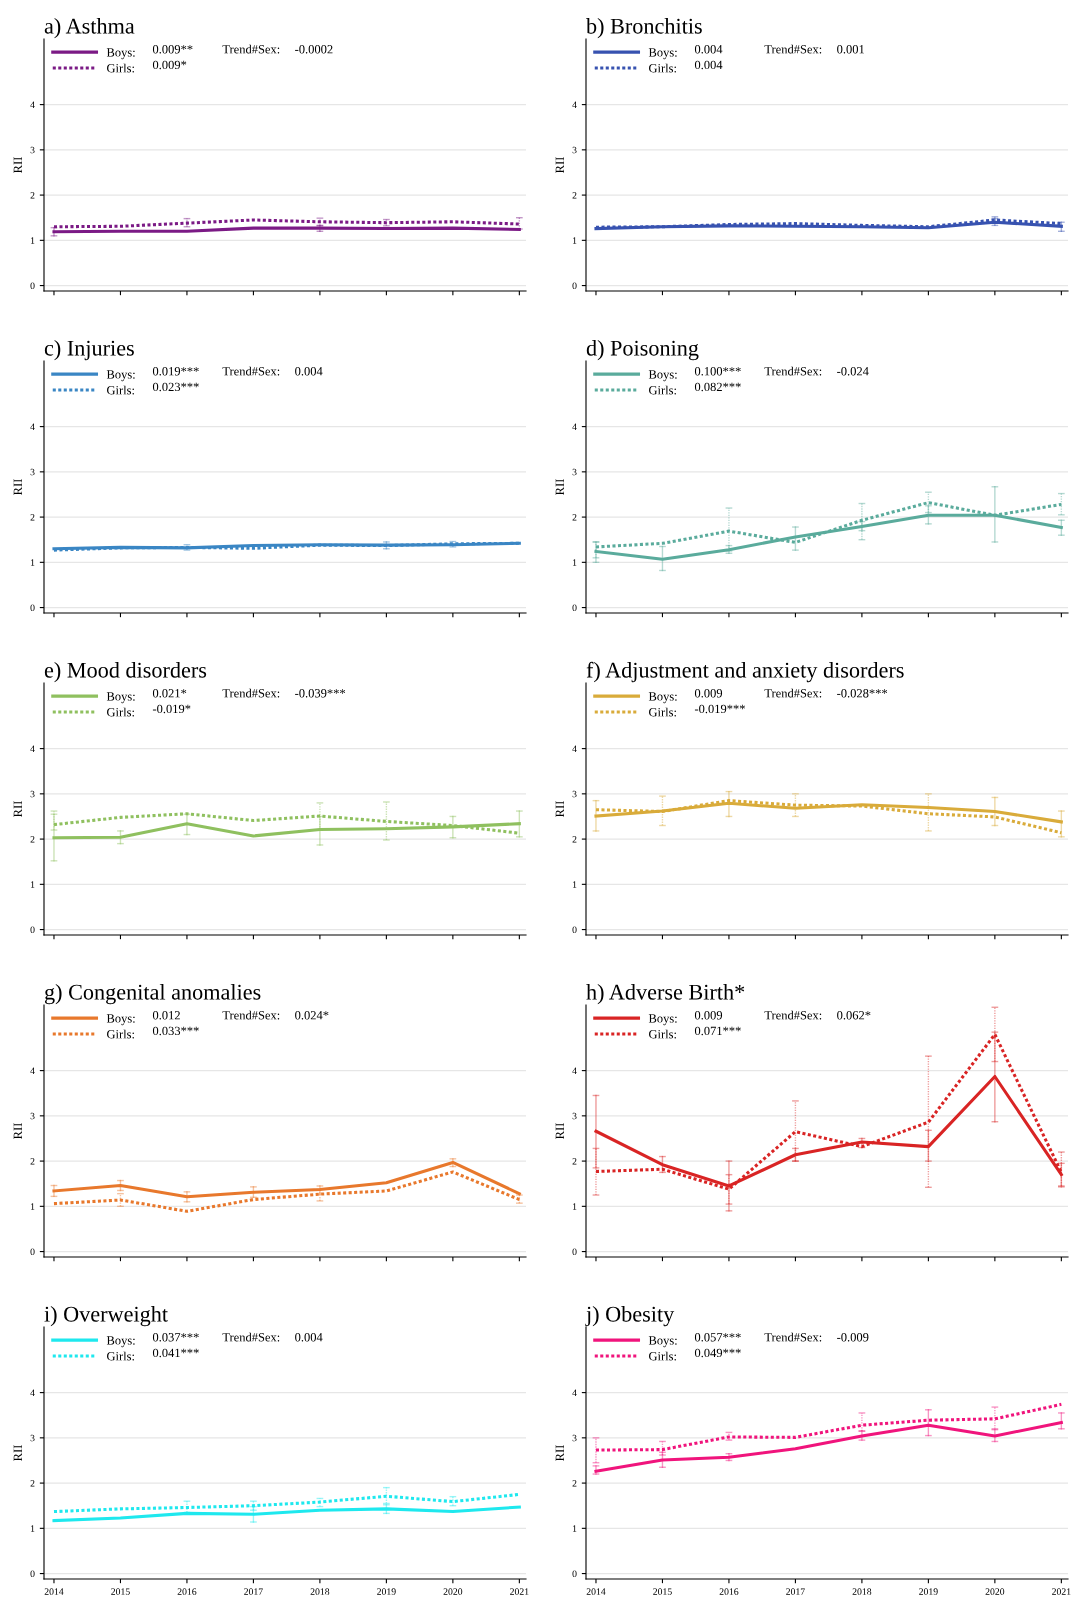 This screenshot has height=1600, width=1072. I want to click on annotation: -0.024, so click(853, 371).